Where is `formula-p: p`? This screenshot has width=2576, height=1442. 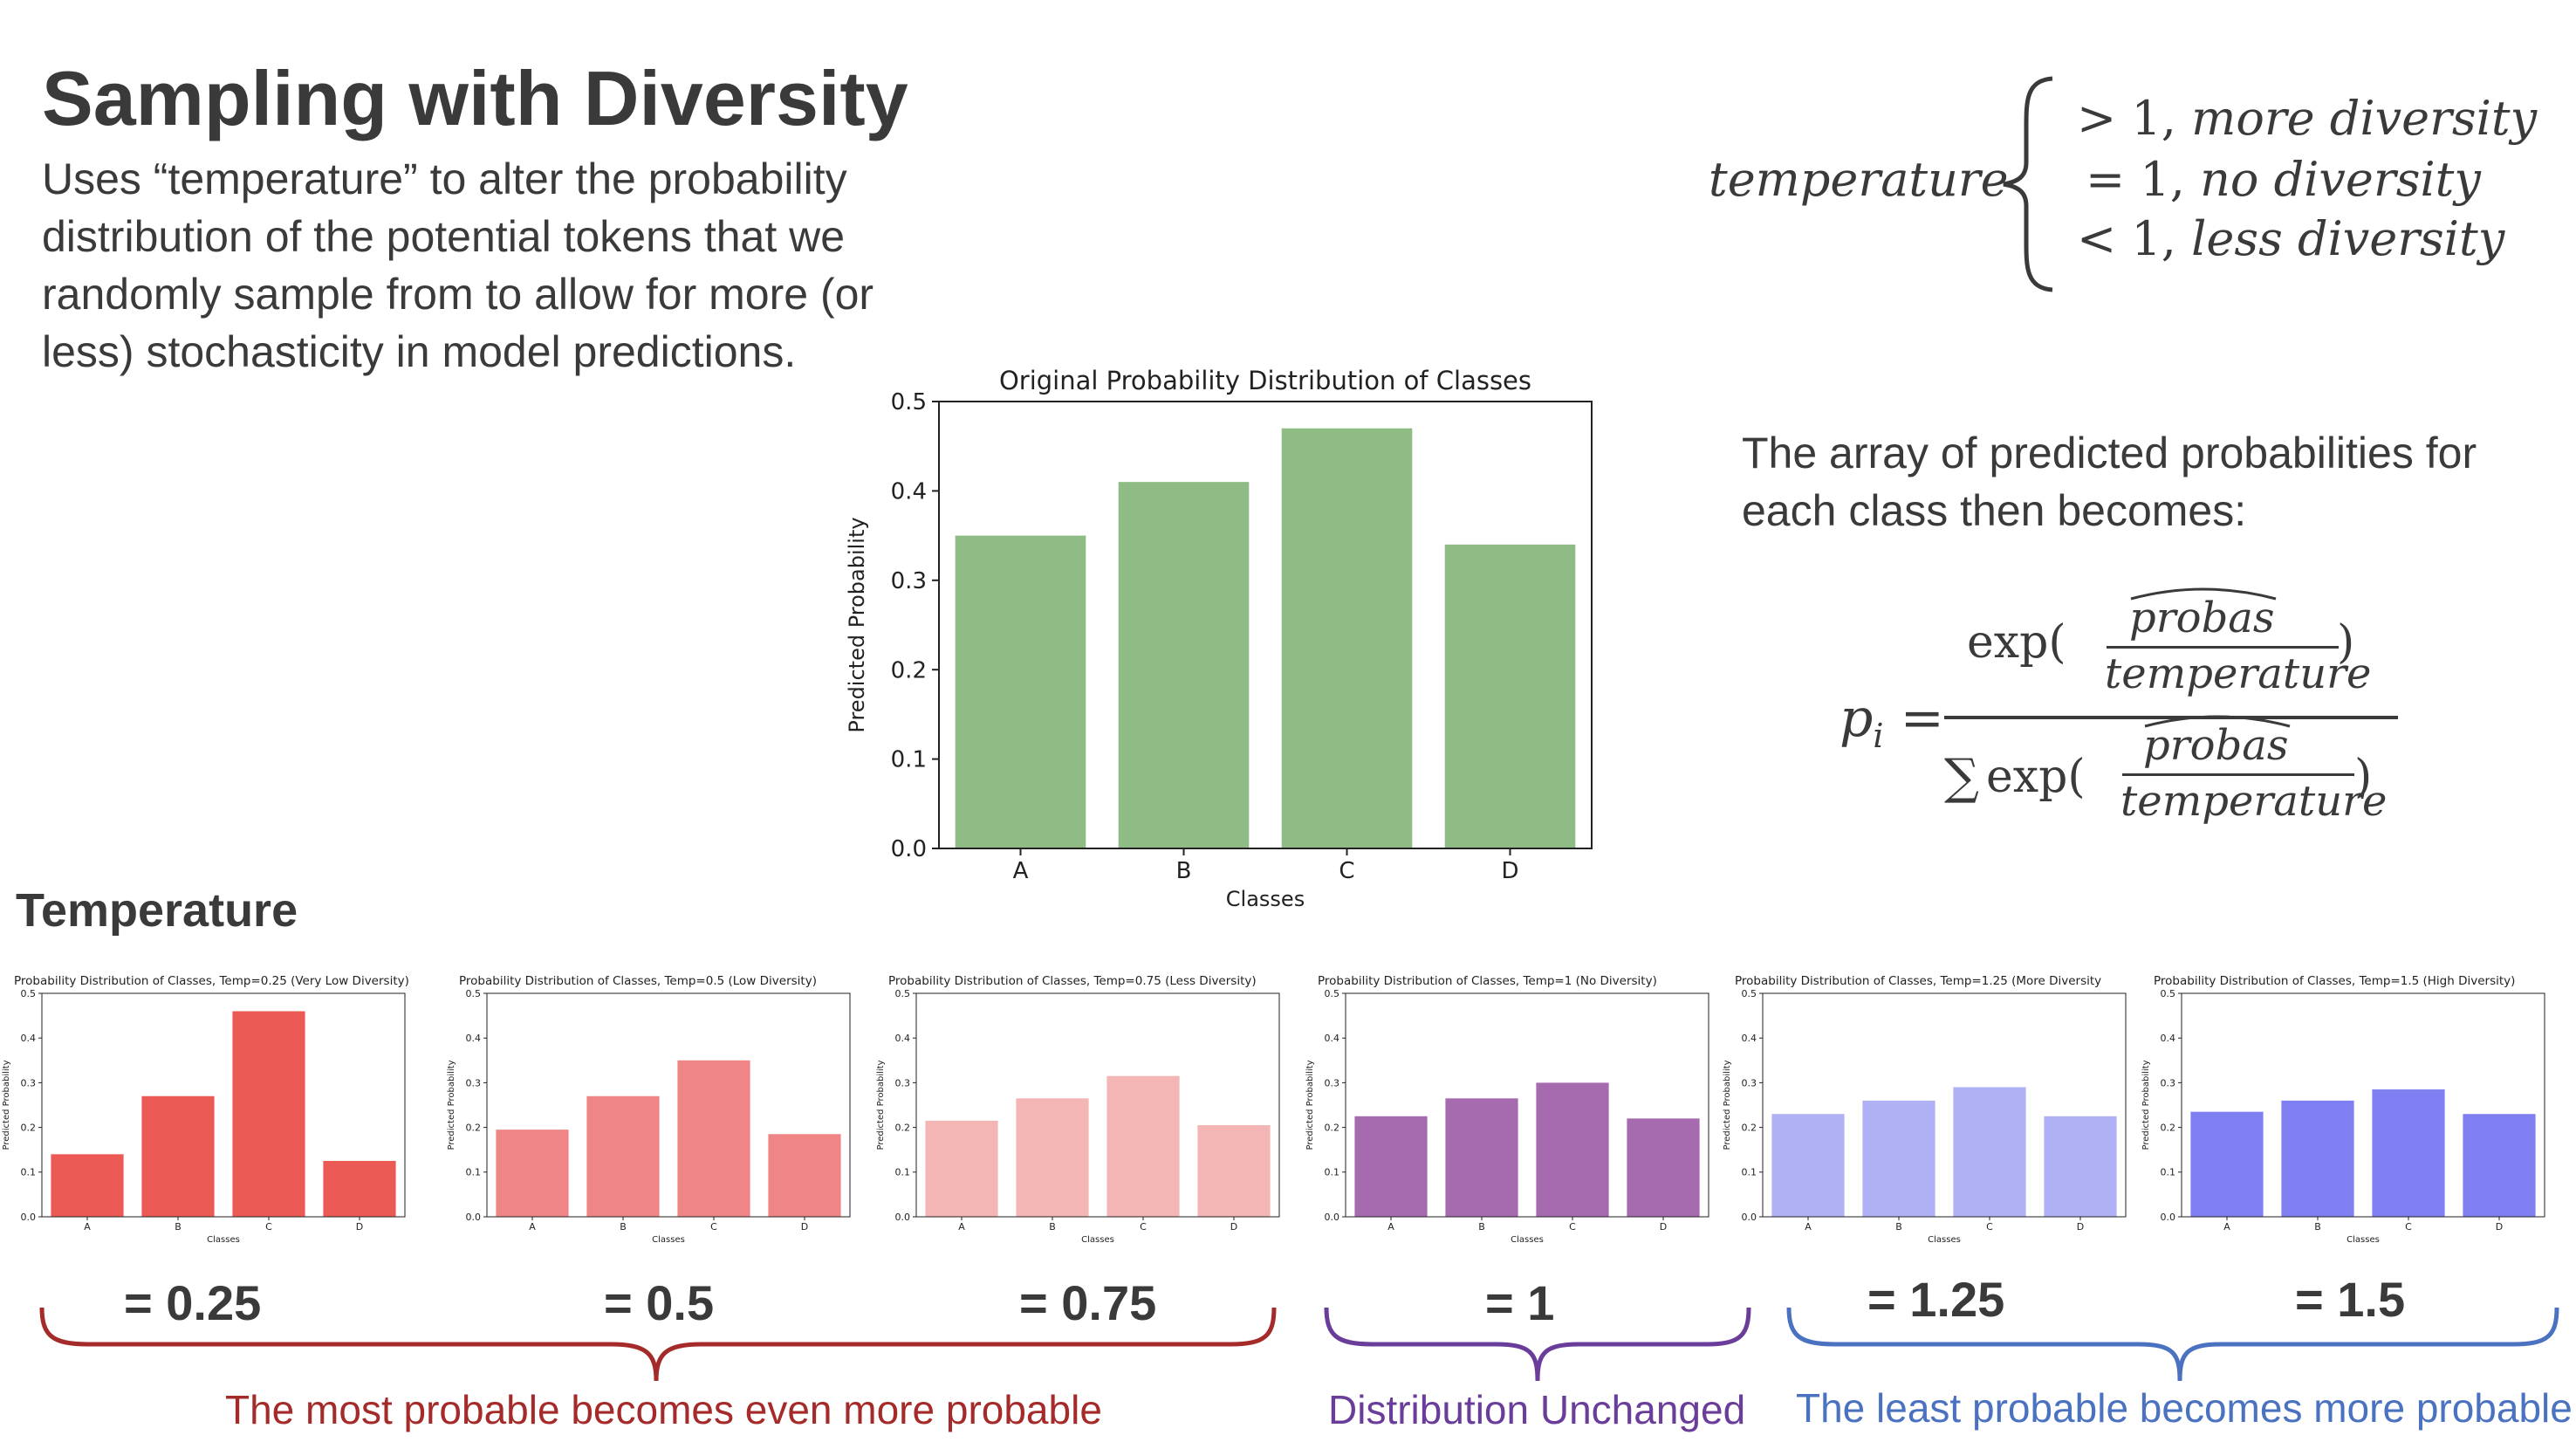 formula-p: p is located at coordinates (1857, 718).